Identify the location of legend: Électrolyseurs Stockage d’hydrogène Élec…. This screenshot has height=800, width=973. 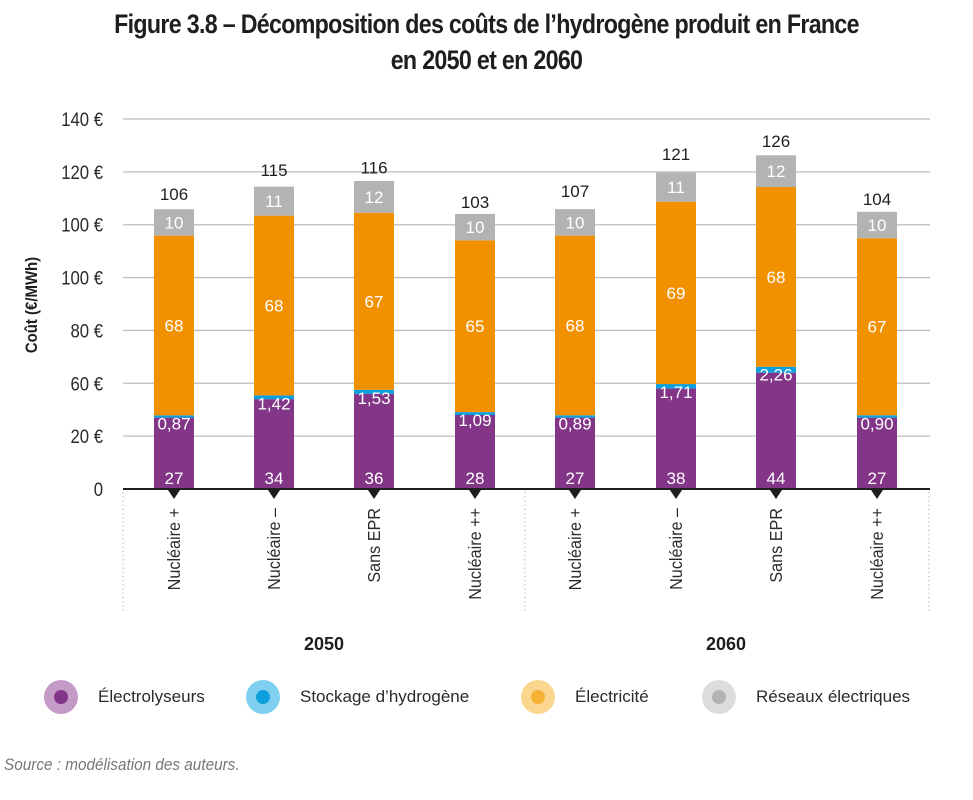
(486, 700).